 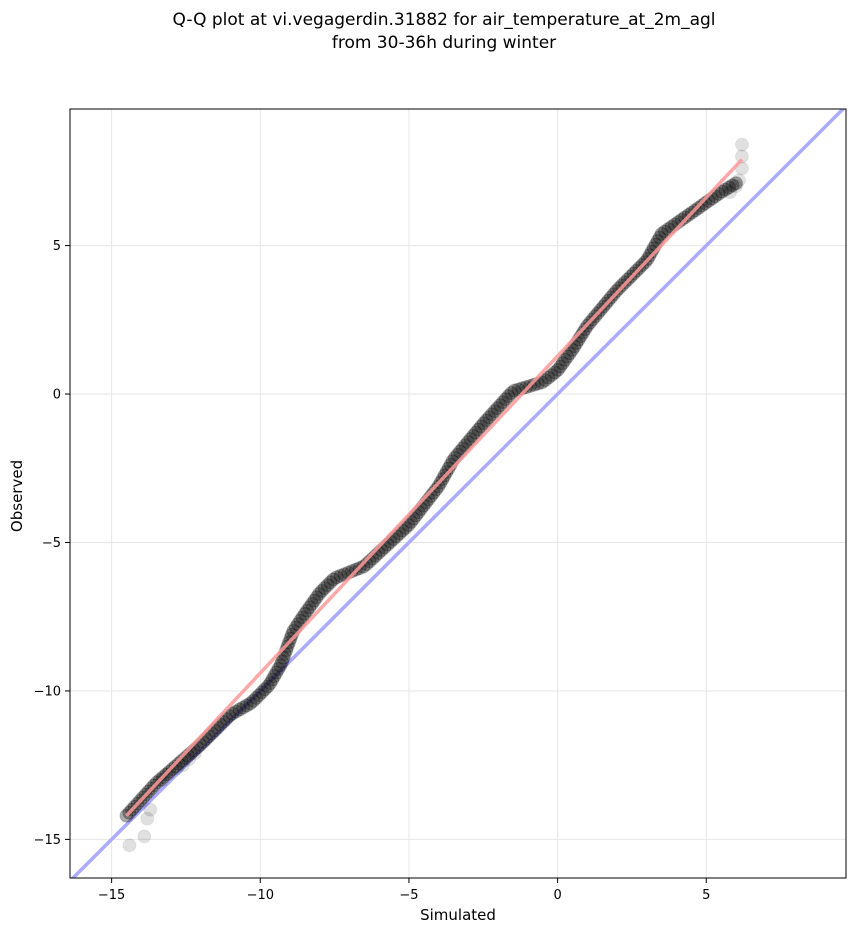 What do you see at coordinates (47, 691) in the screenshot?
I see `y-tick-label: −10` at bounding box center [47, 691].